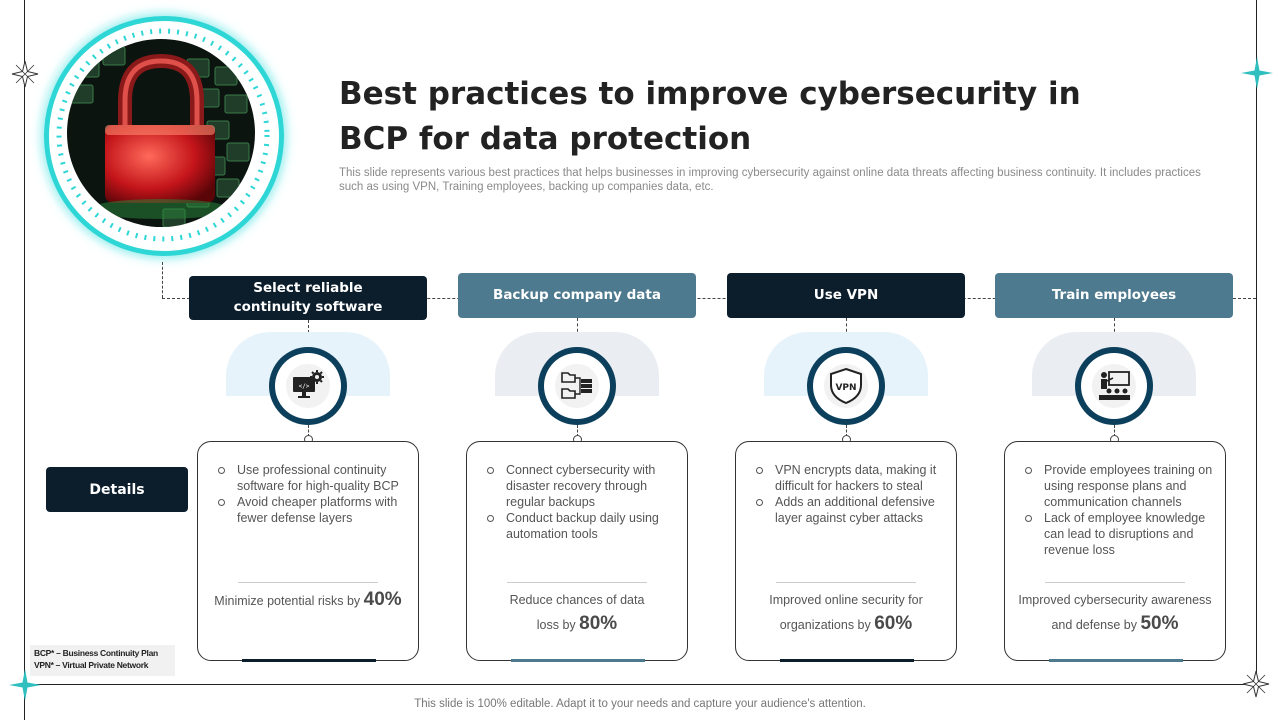  Describe the element at coordinates (1256, 342) in the screenshot. I see `frame-line-right` at that location.